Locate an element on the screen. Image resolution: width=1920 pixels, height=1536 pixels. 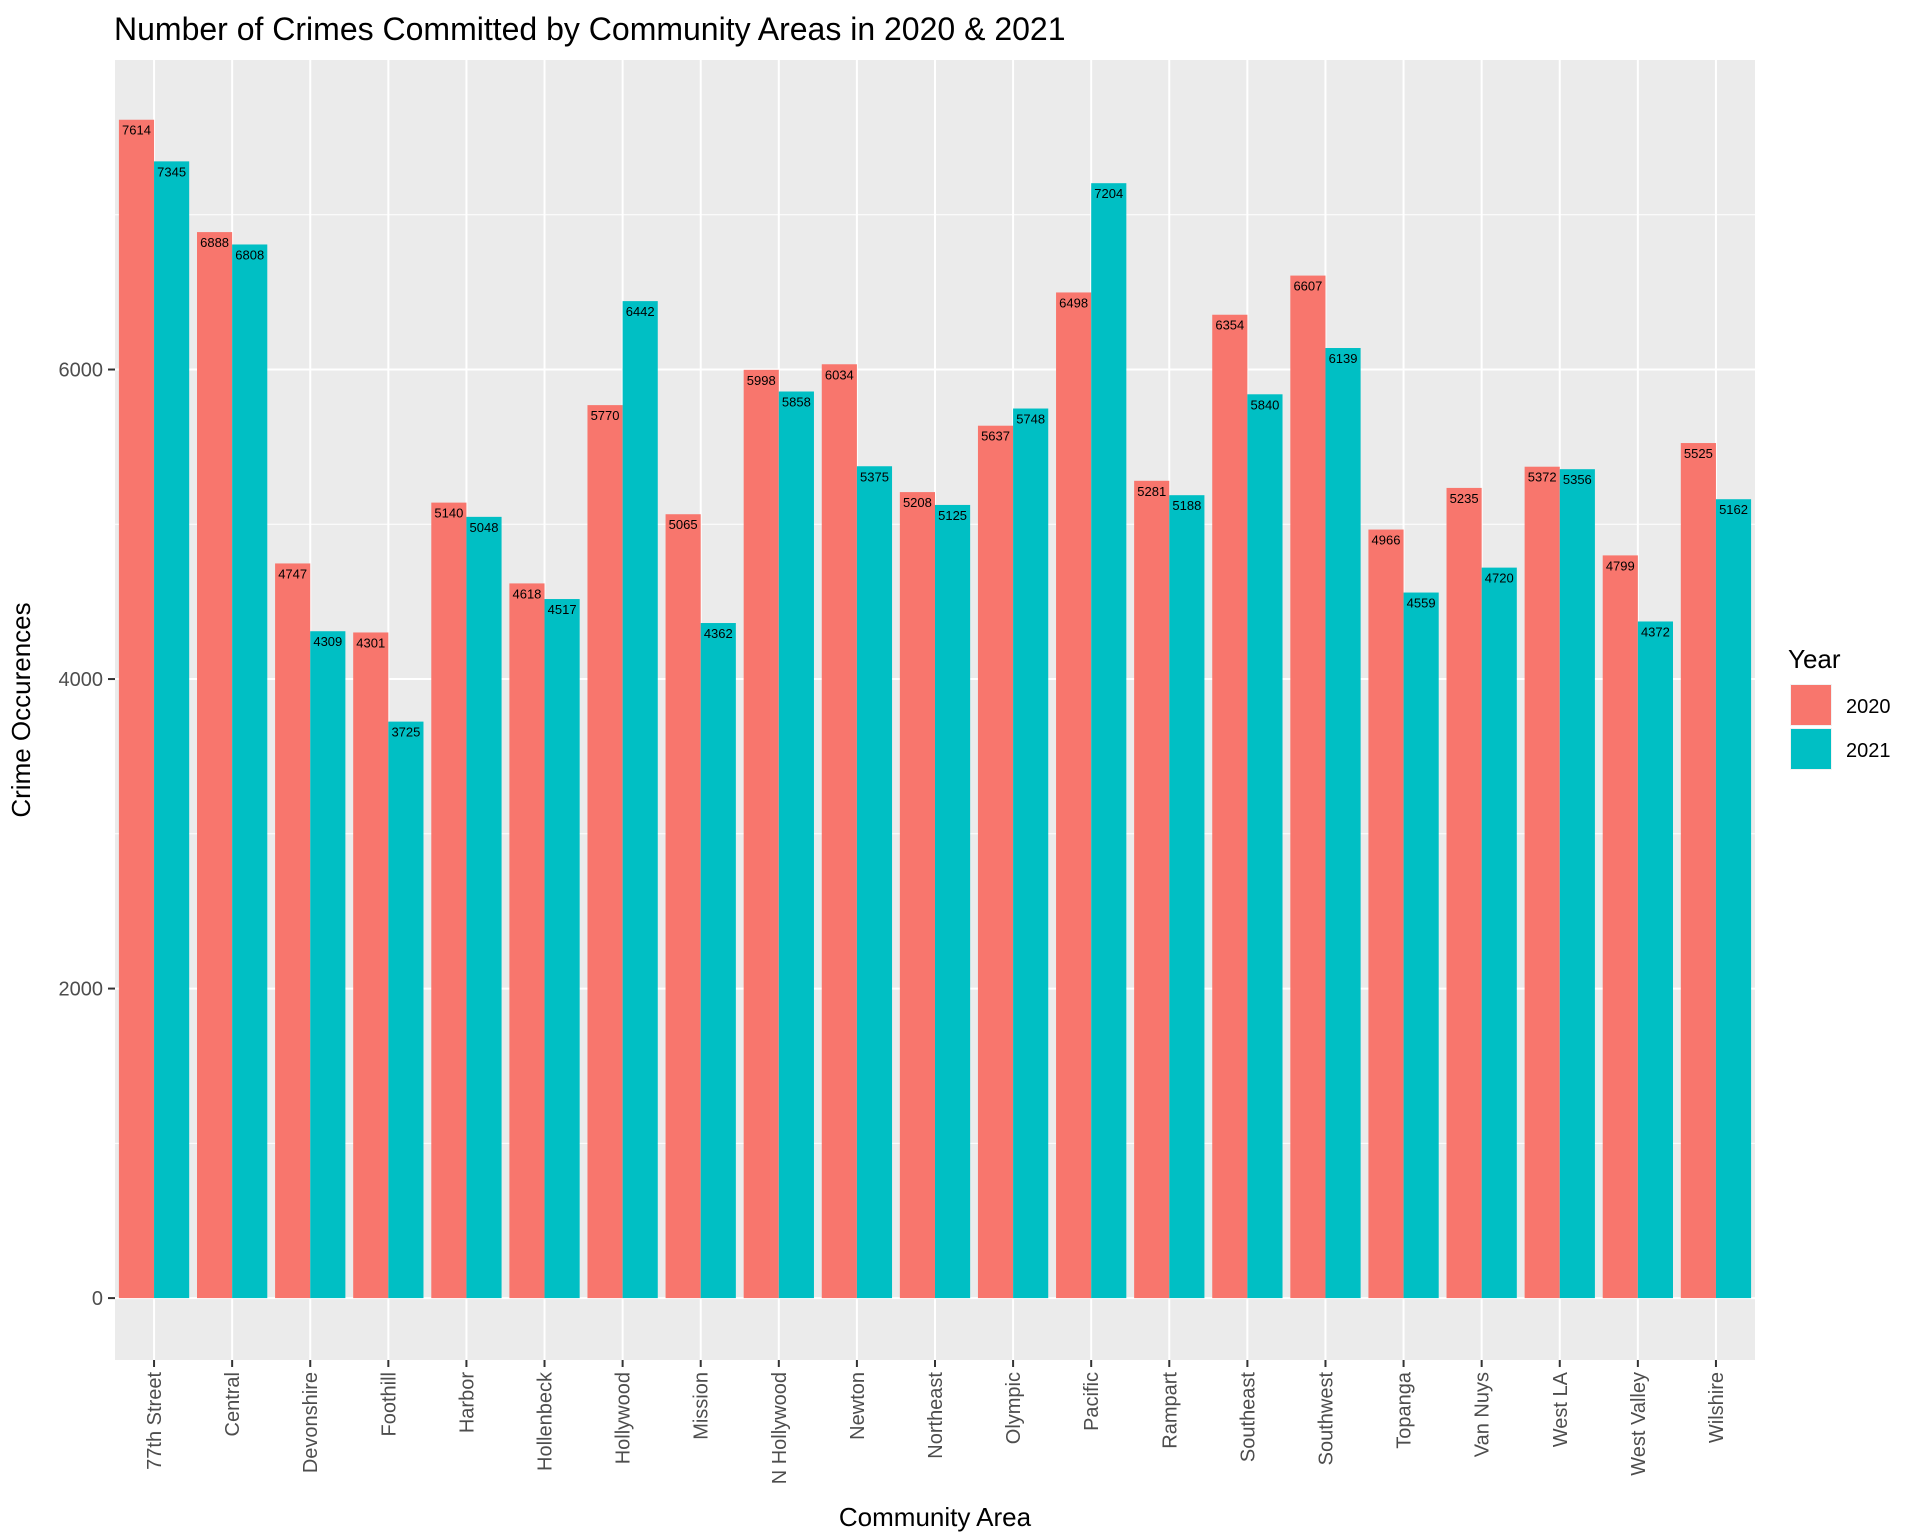
bar-label-2021: 4517 is located at coordinates (562, 609).